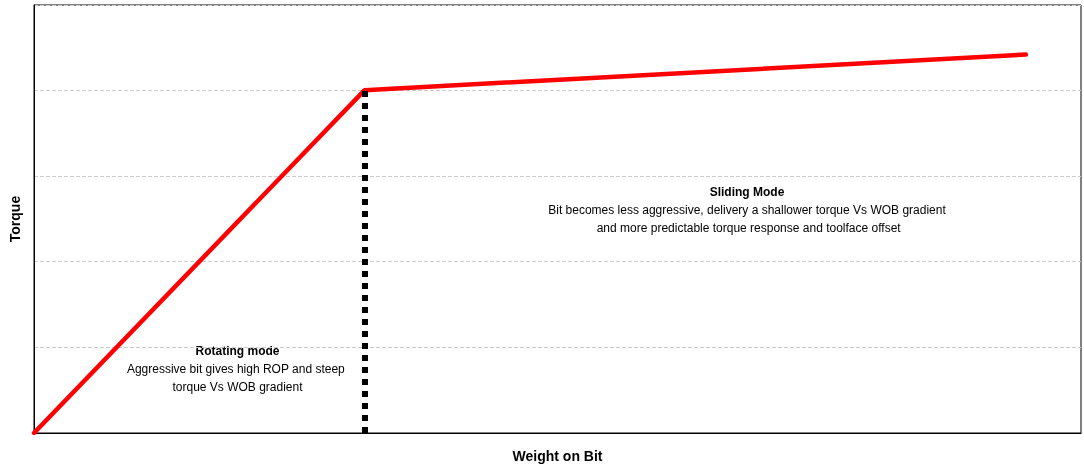 The height and width of the screenshot is (468, 1084). Describe the element at coordinates (747, 192) in the screenshot. I see `annotation: Sliding Mode` at that location.